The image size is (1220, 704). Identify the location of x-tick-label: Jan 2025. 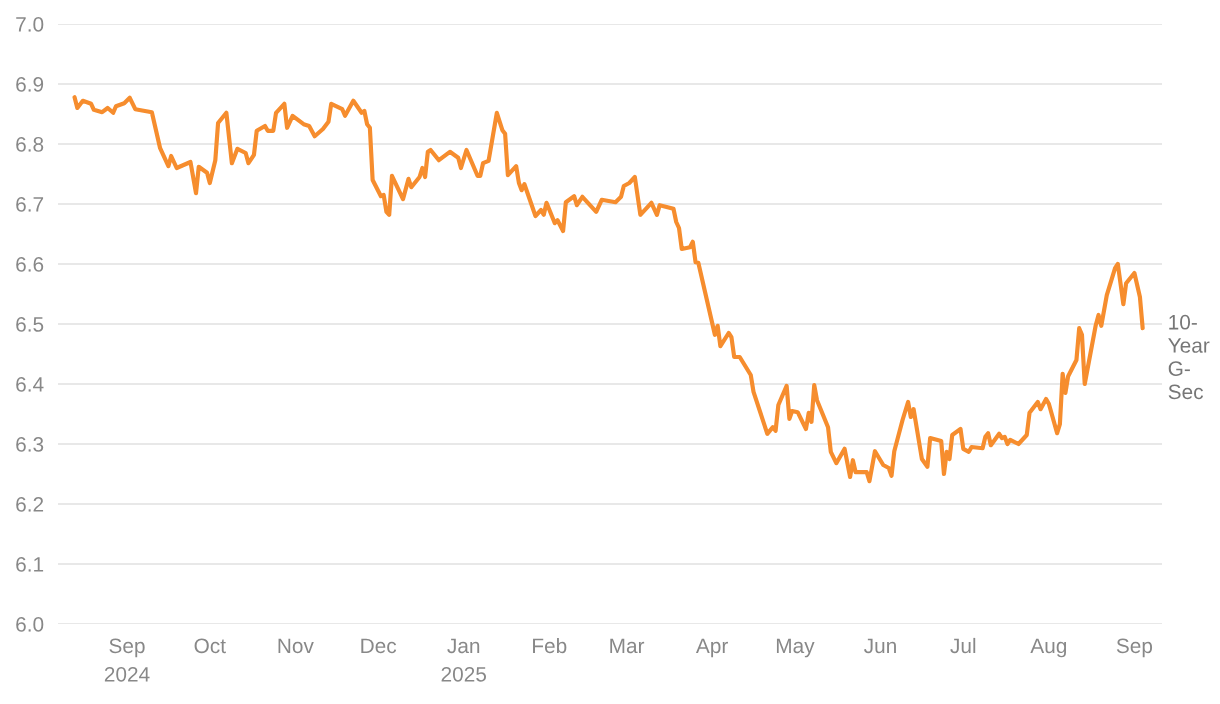
(464, 660).